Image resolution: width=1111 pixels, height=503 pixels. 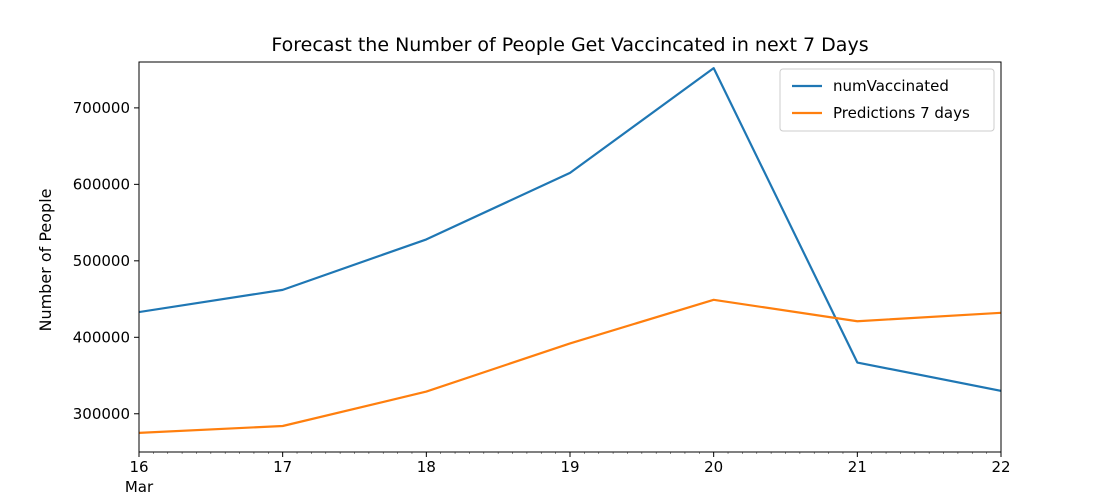 I want to click on x-tick-label-5: 21, so click(x=857, y=467).